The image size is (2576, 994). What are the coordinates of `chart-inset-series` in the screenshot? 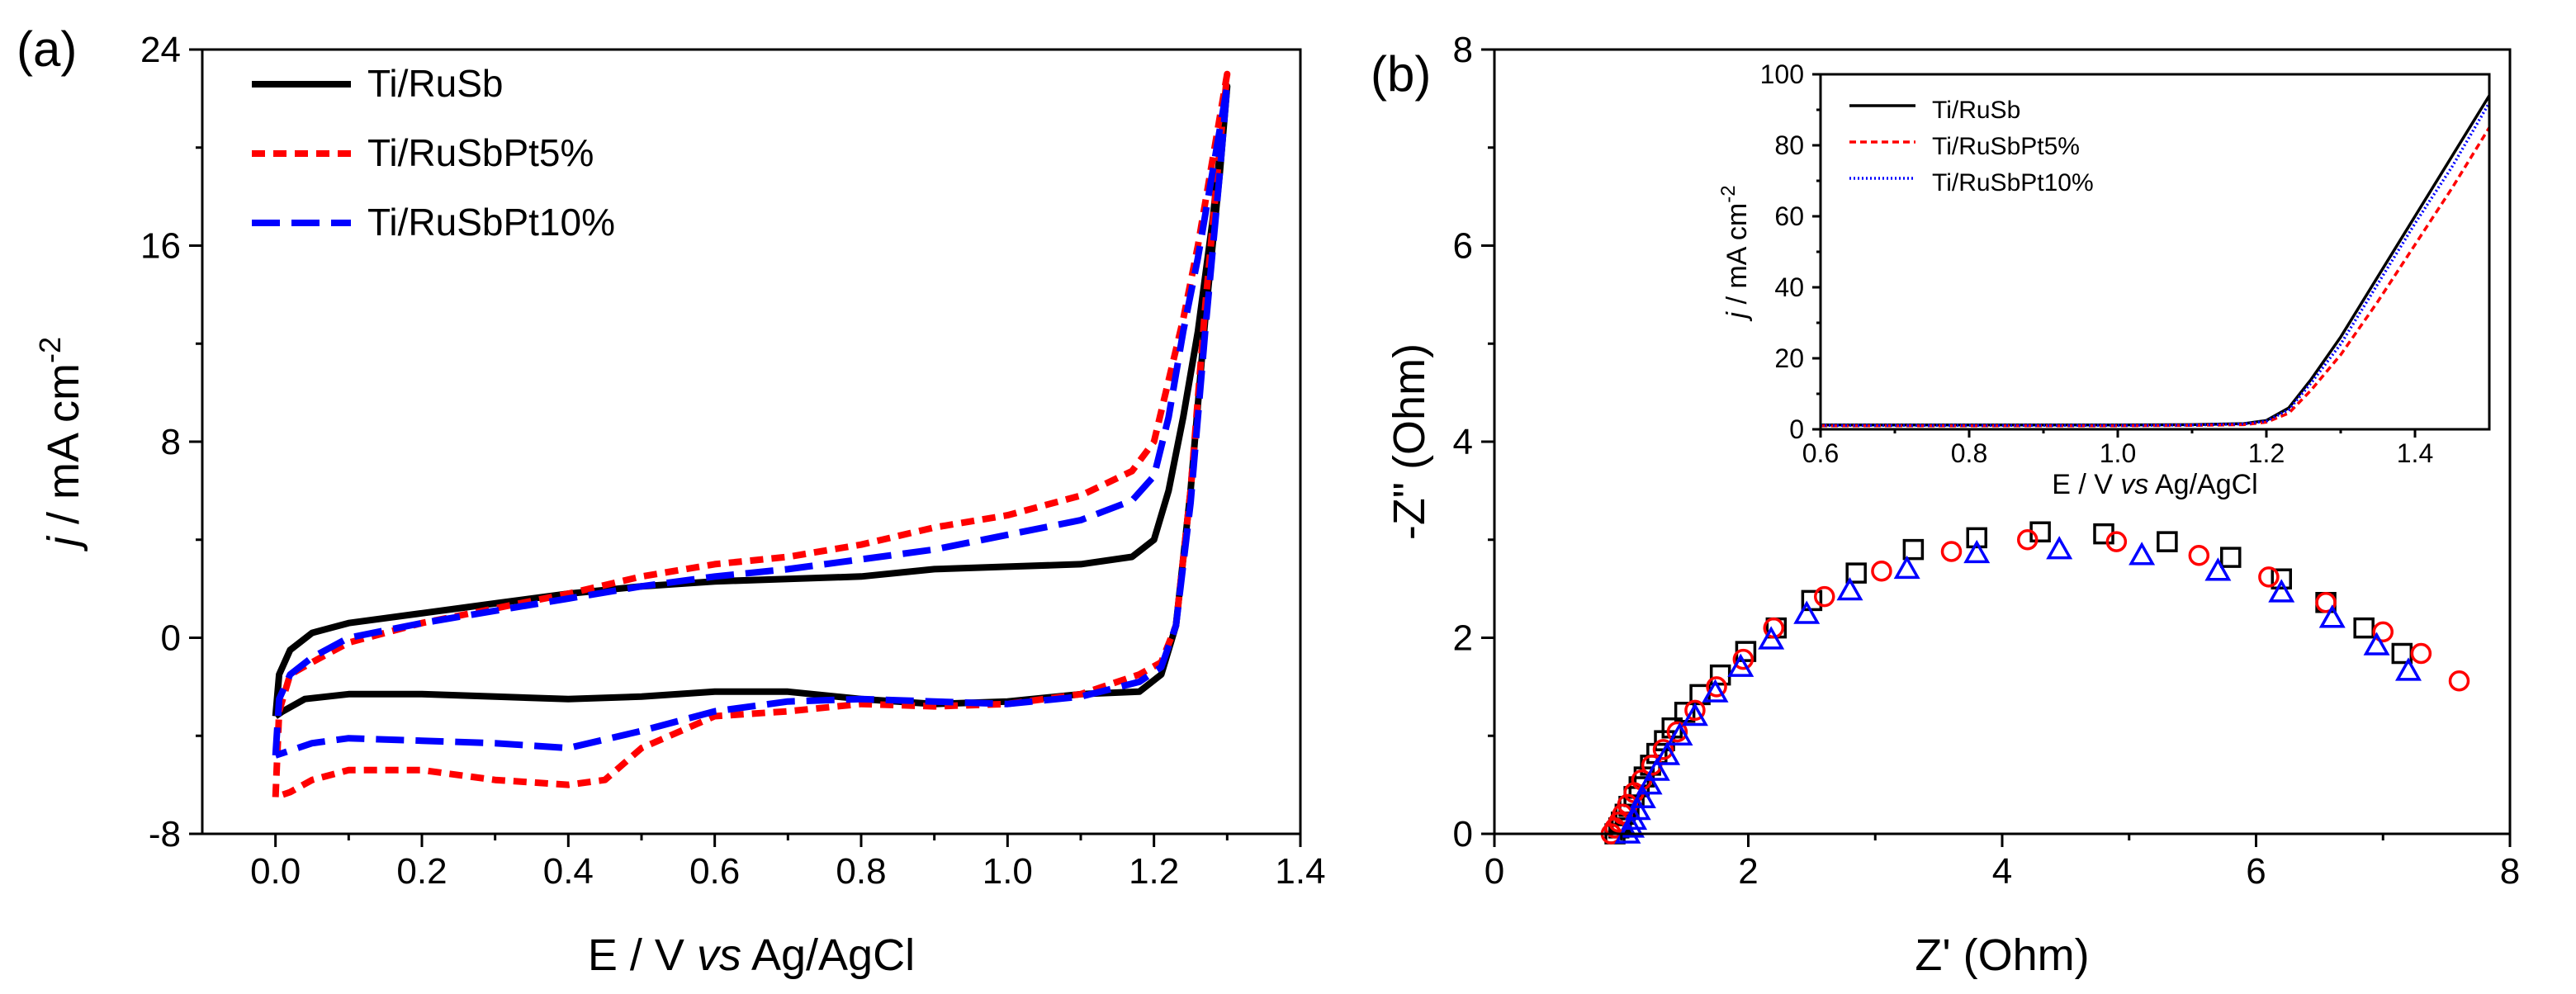 It's located at (2156, 261).